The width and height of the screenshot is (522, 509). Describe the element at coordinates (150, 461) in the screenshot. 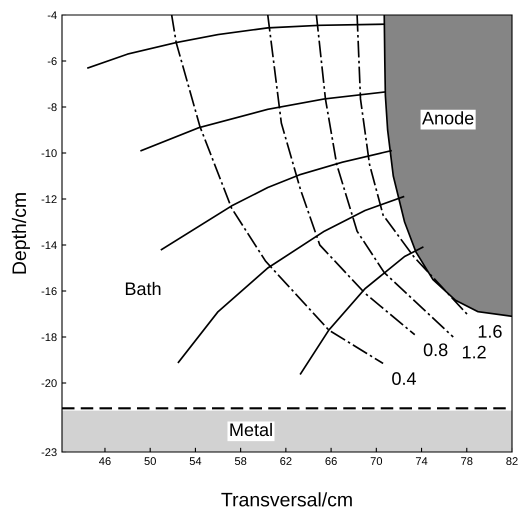

I see `x-tick-label: 50` at that location.